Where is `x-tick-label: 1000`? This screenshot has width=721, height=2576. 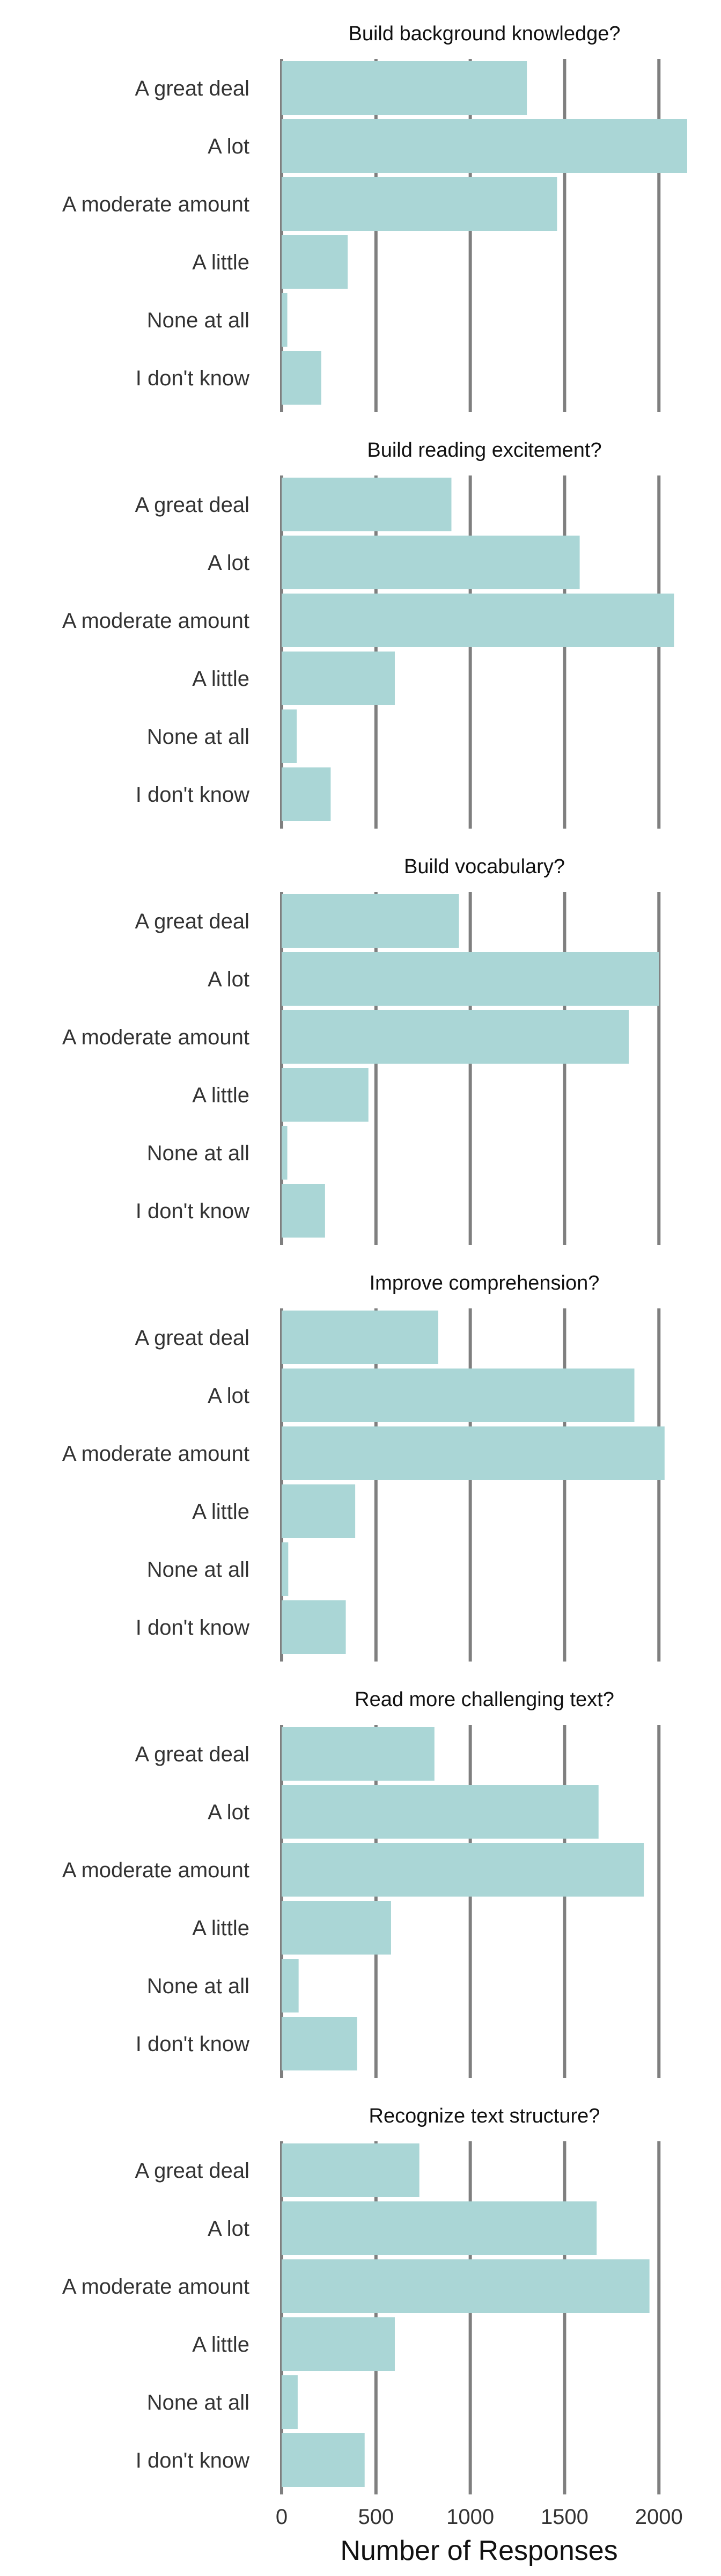 x-tick-label: 1000 is located at coordinates (470, 2517).